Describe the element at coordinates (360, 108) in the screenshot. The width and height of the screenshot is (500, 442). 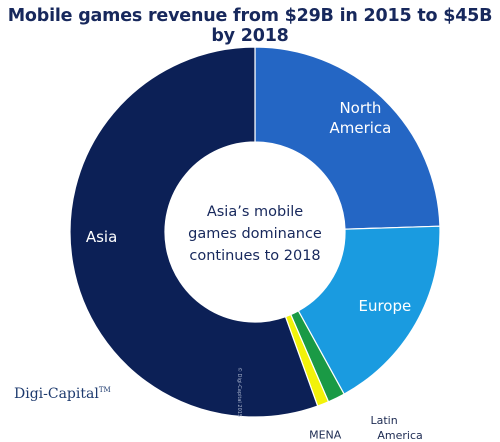
I see `label-north-america-line1: North` at that location.